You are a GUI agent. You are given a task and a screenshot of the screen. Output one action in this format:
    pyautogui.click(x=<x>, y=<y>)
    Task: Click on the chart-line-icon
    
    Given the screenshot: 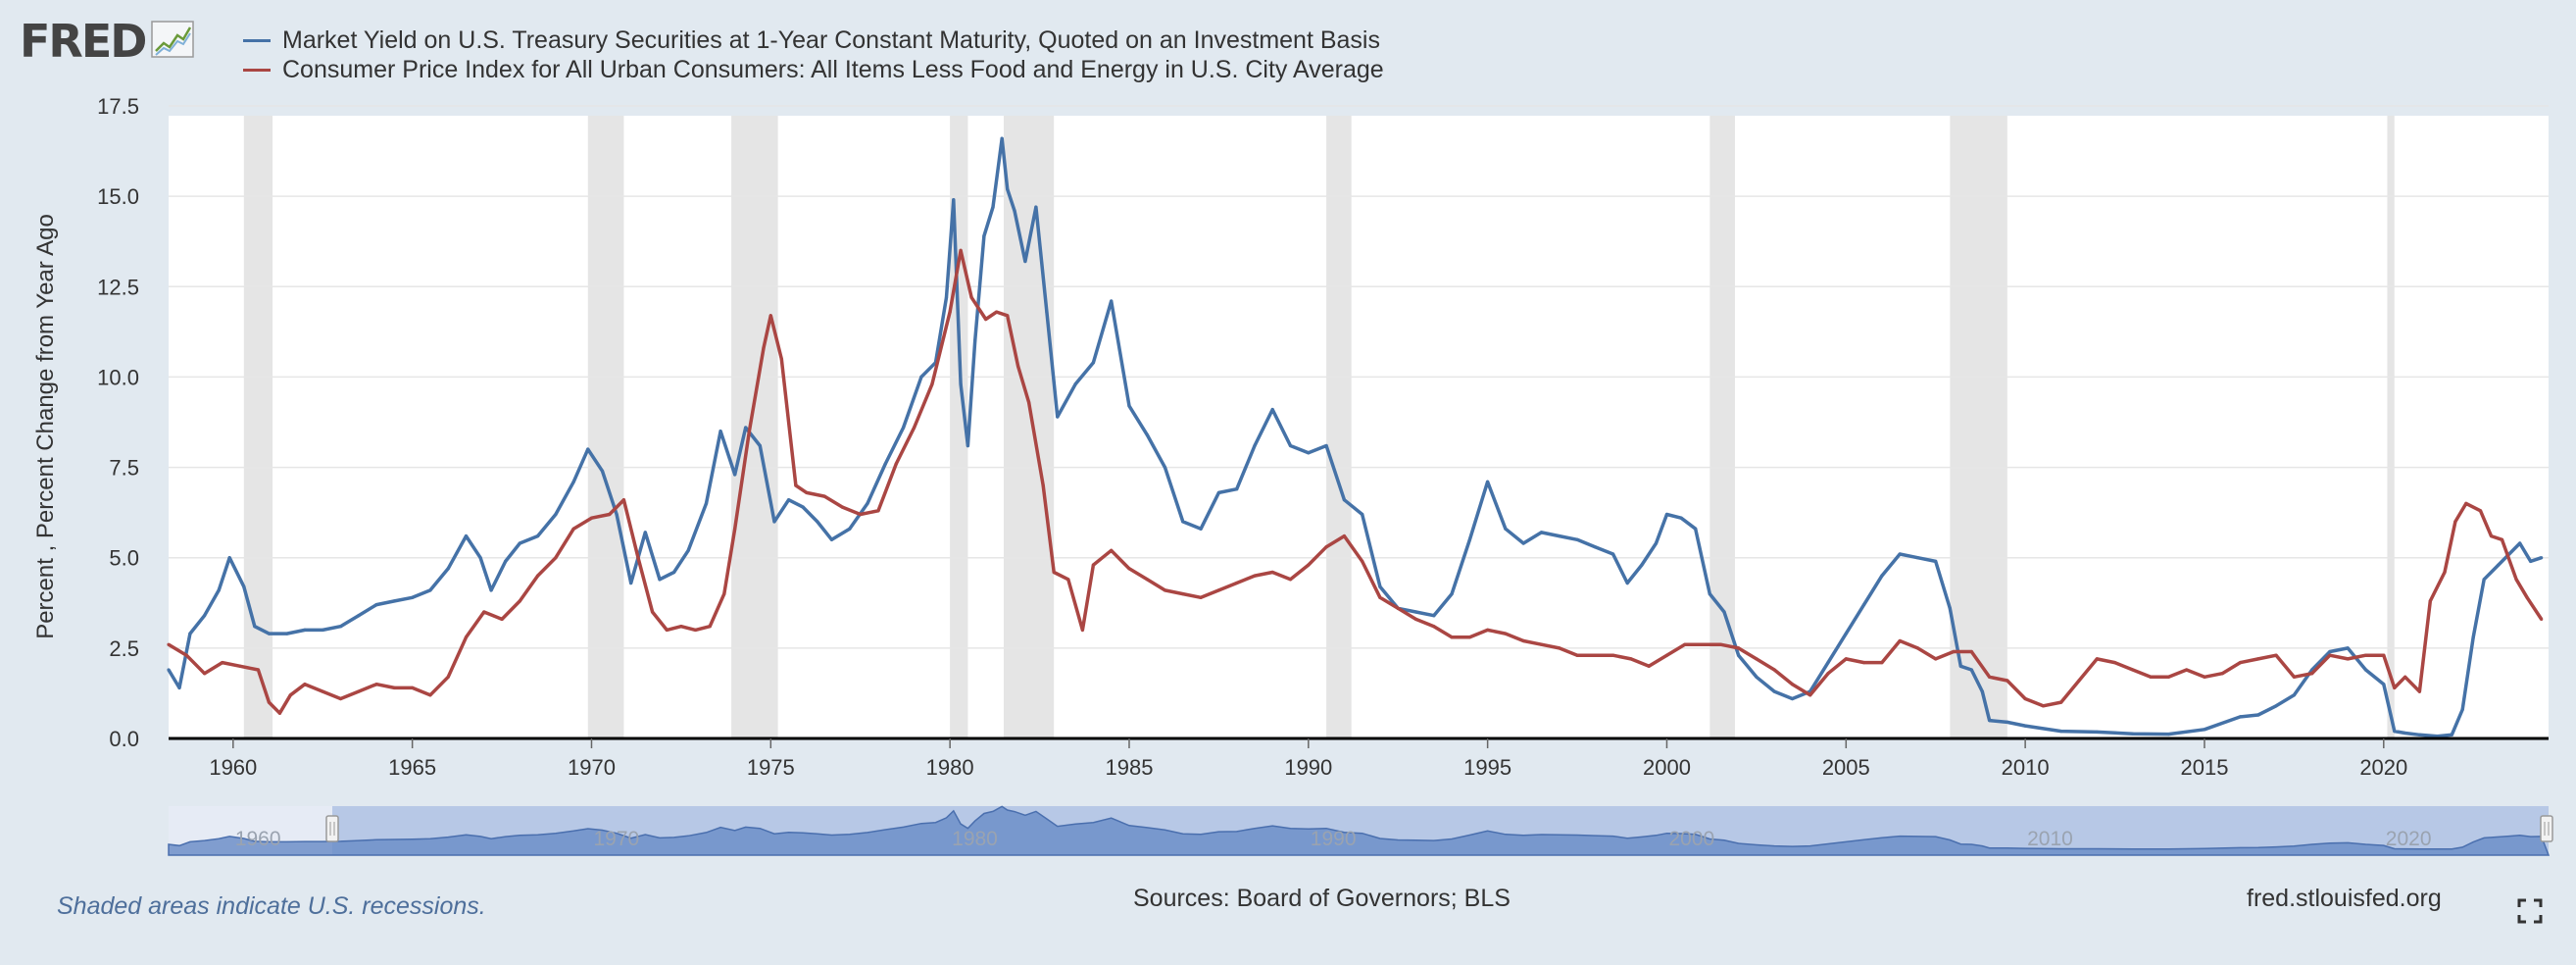 What is the action you would take?
    pyautogui.click(x=173, y=41)
    